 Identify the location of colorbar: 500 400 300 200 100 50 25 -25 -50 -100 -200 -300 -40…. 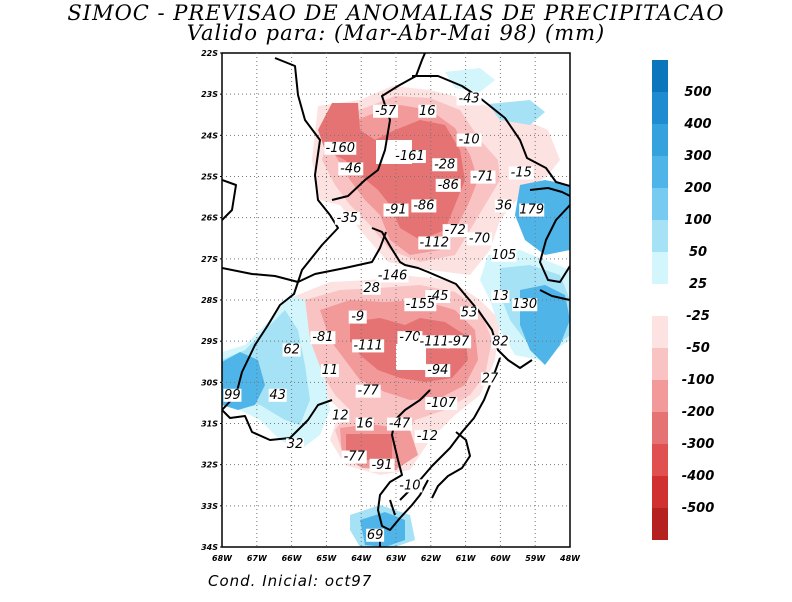
(683, 300).